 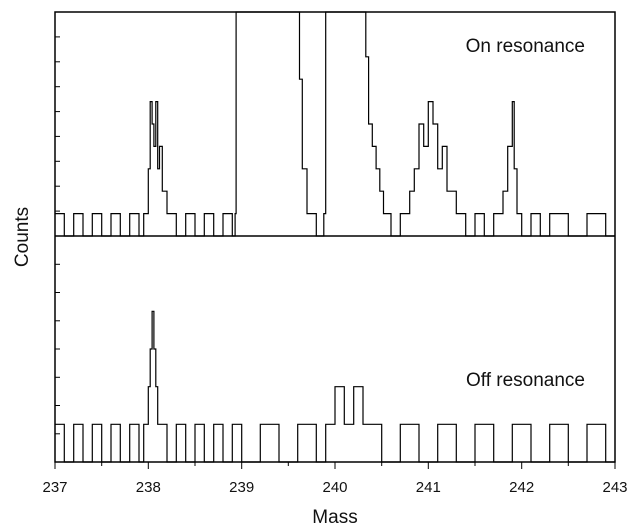 I want to click on y-axis-title: Counts, so click(x=22, y=237).